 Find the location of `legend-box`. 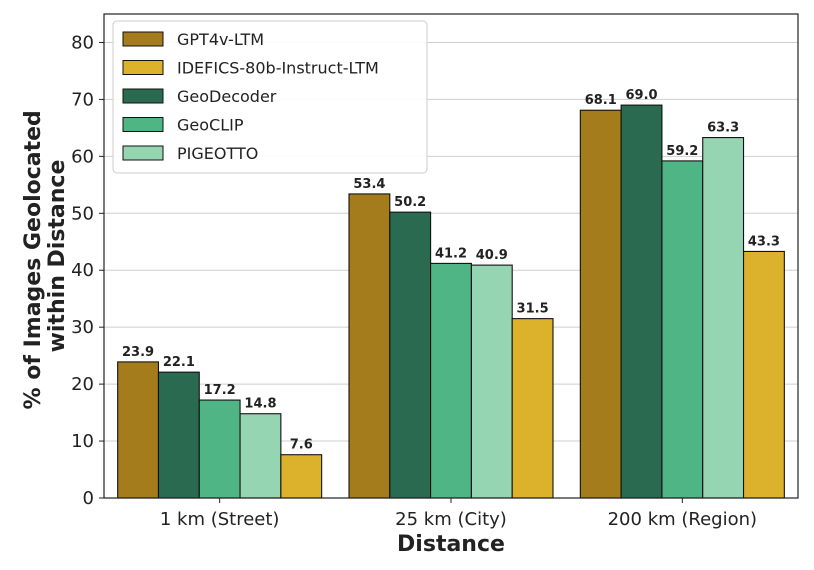

legend-box is located at coordinates (270, 97).